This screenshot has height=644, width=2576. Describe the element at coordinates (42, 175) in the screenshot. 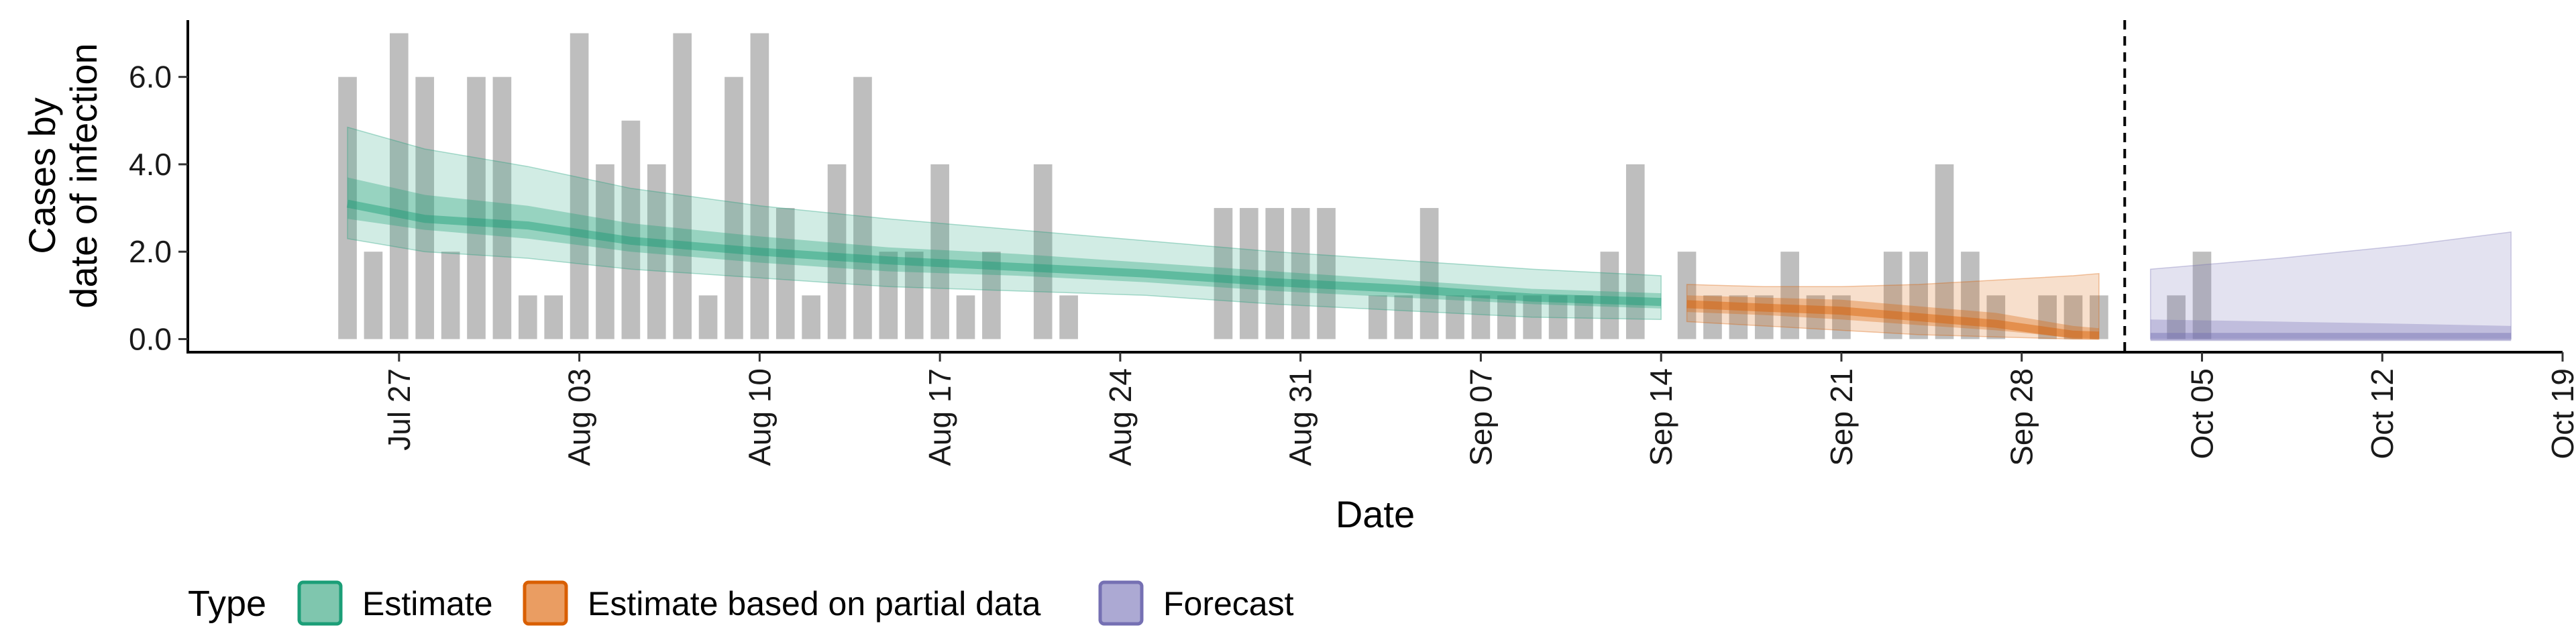

I see `y-axis-title-line-1: Cases by` at that location.